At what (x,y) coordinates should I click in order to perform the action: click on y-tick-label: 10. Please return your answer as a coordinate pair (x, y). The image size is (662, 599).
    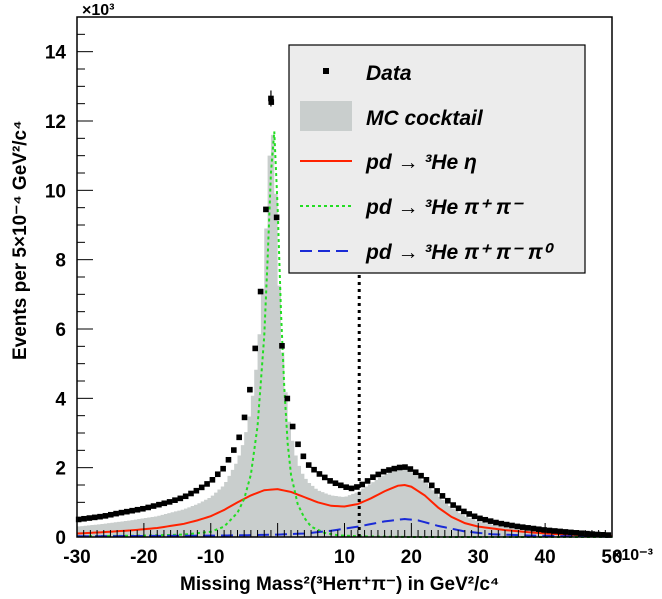
    Looking at the image, I should click on (55, 191).